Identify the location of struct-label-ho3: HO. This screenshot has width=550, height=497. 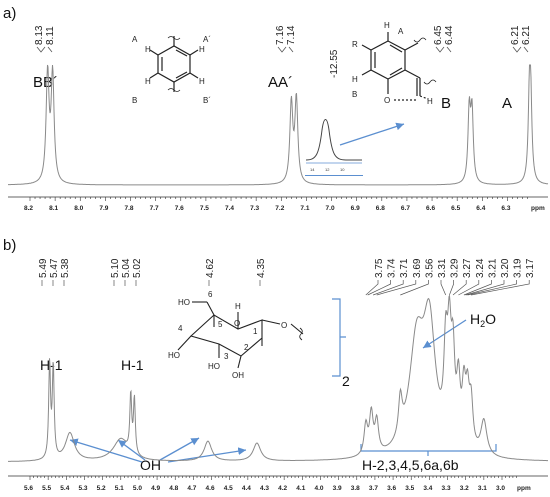
(214, 366).